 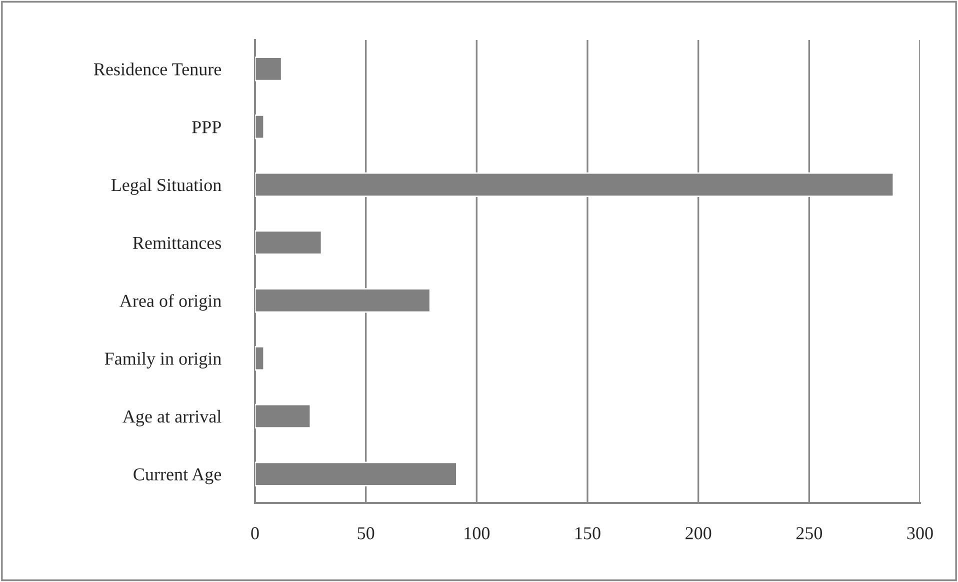 What do you see at coordinates (171, 302) in the screenshot?
I see `y-tick-label: Area of origin` at bounding box center [171, 302].